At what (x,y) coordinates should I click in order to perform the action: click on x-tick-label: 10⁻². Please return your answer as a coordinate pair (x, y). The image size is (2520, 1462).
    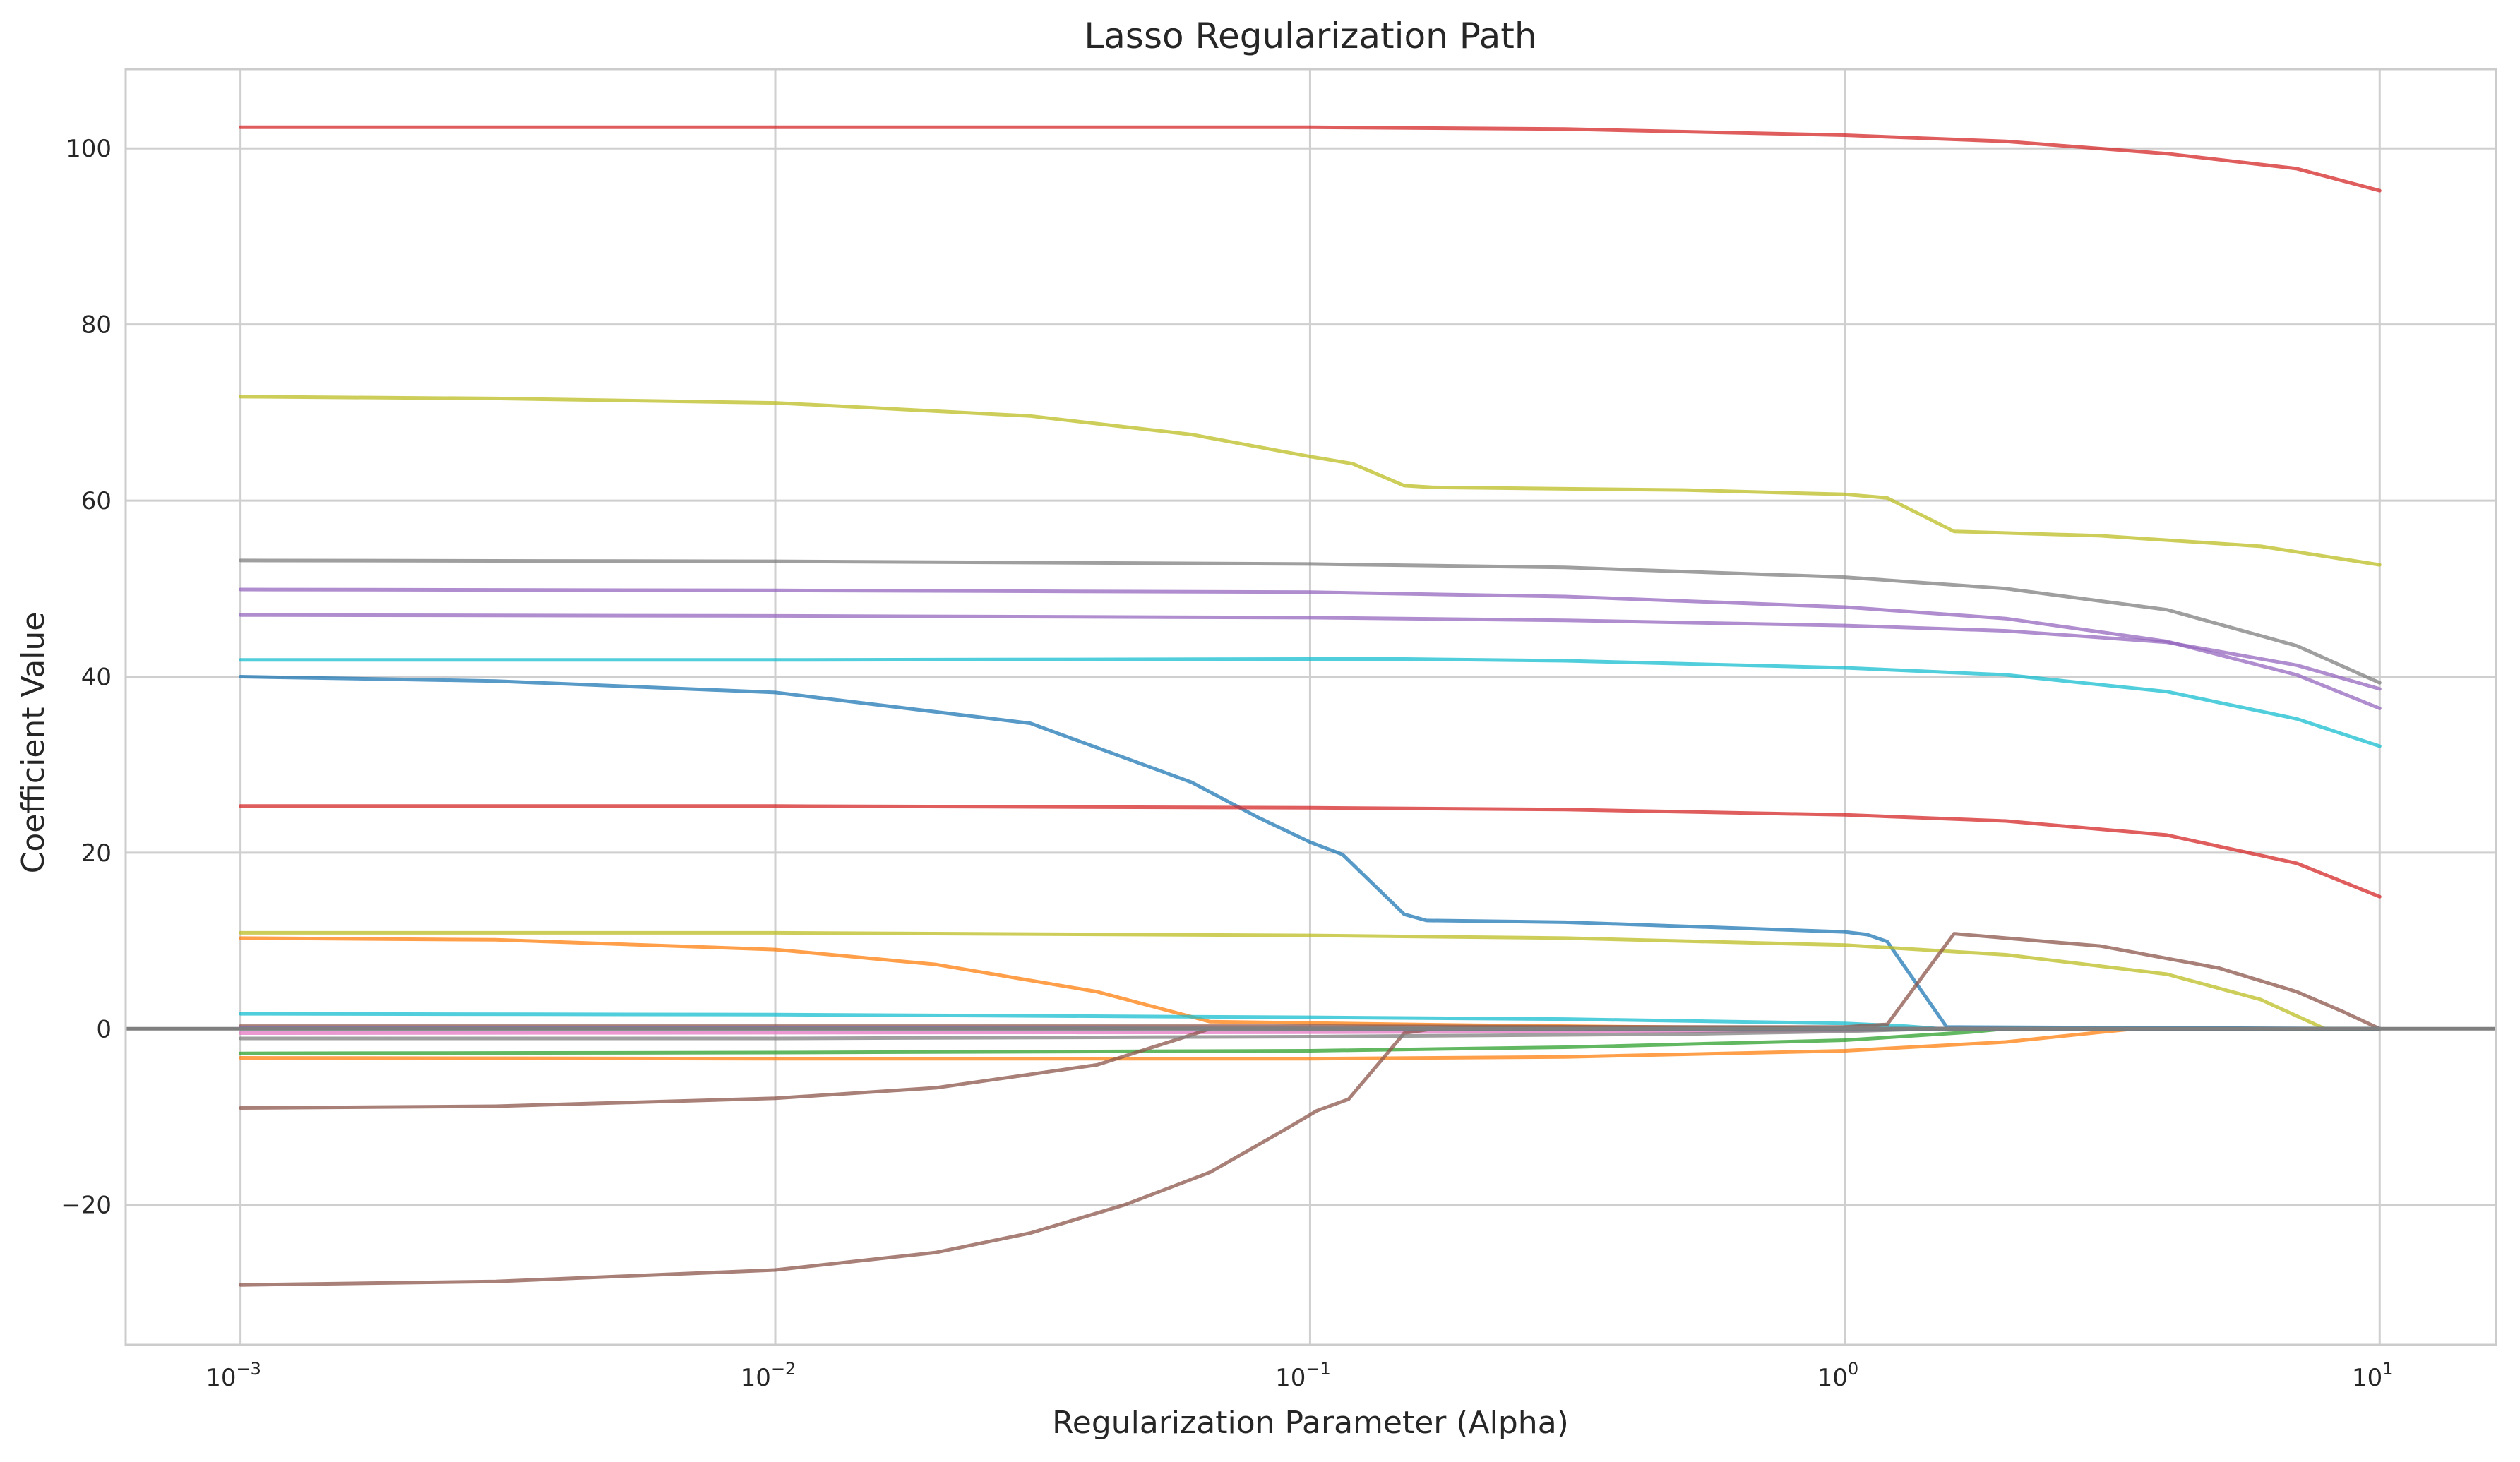
    Looking at the image, I should click on (769, 1375).